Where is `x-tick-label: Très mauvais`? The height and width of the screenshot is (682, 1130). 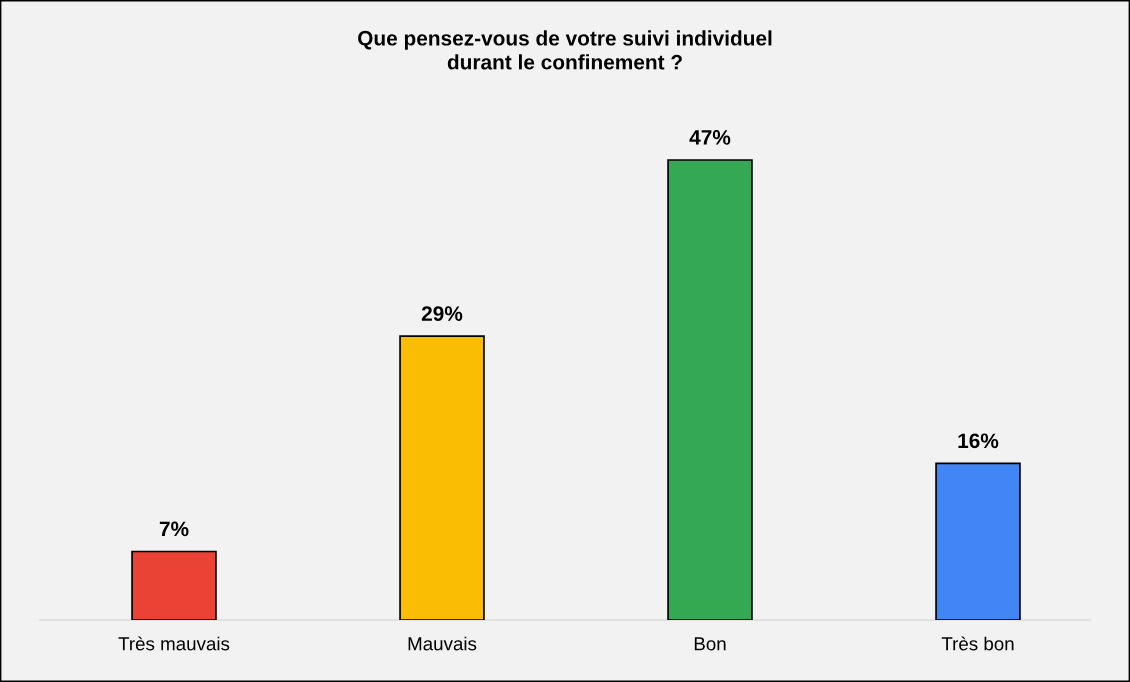 x-tick-label: Très mauvais is located at coordinates (174, 643).